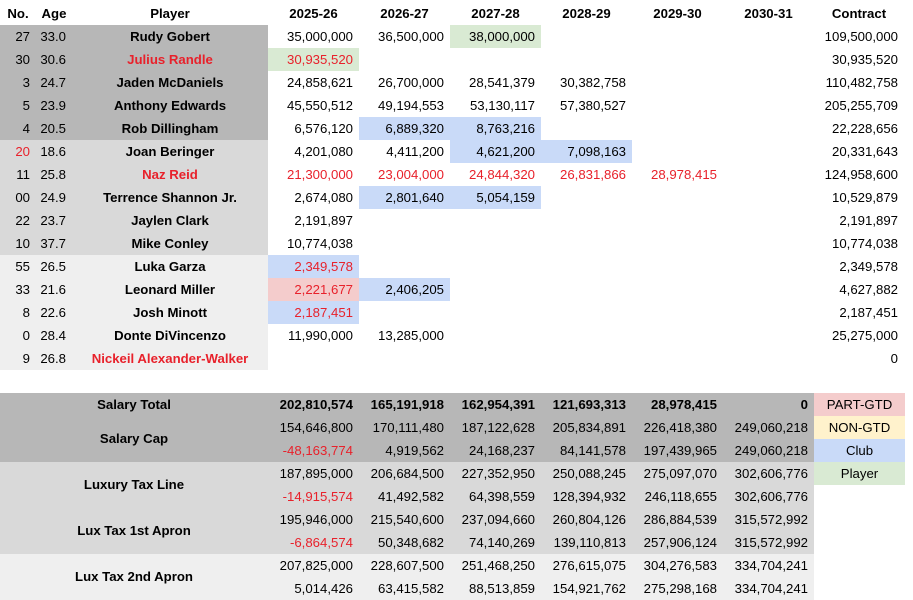  I want to click on salary-cell: 6,576,120, so click(323, 128).